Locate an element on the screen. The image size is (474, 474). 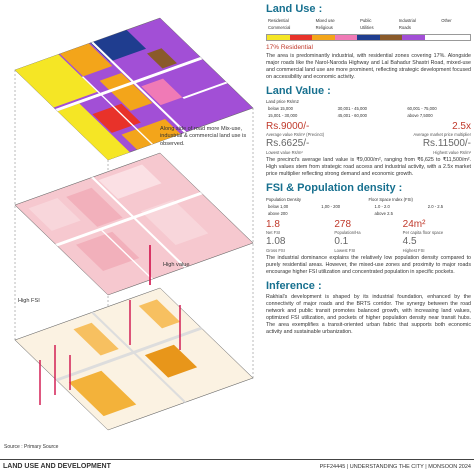
legend-item: 60,001 - 75,000 is located at coordinates (438, 108).